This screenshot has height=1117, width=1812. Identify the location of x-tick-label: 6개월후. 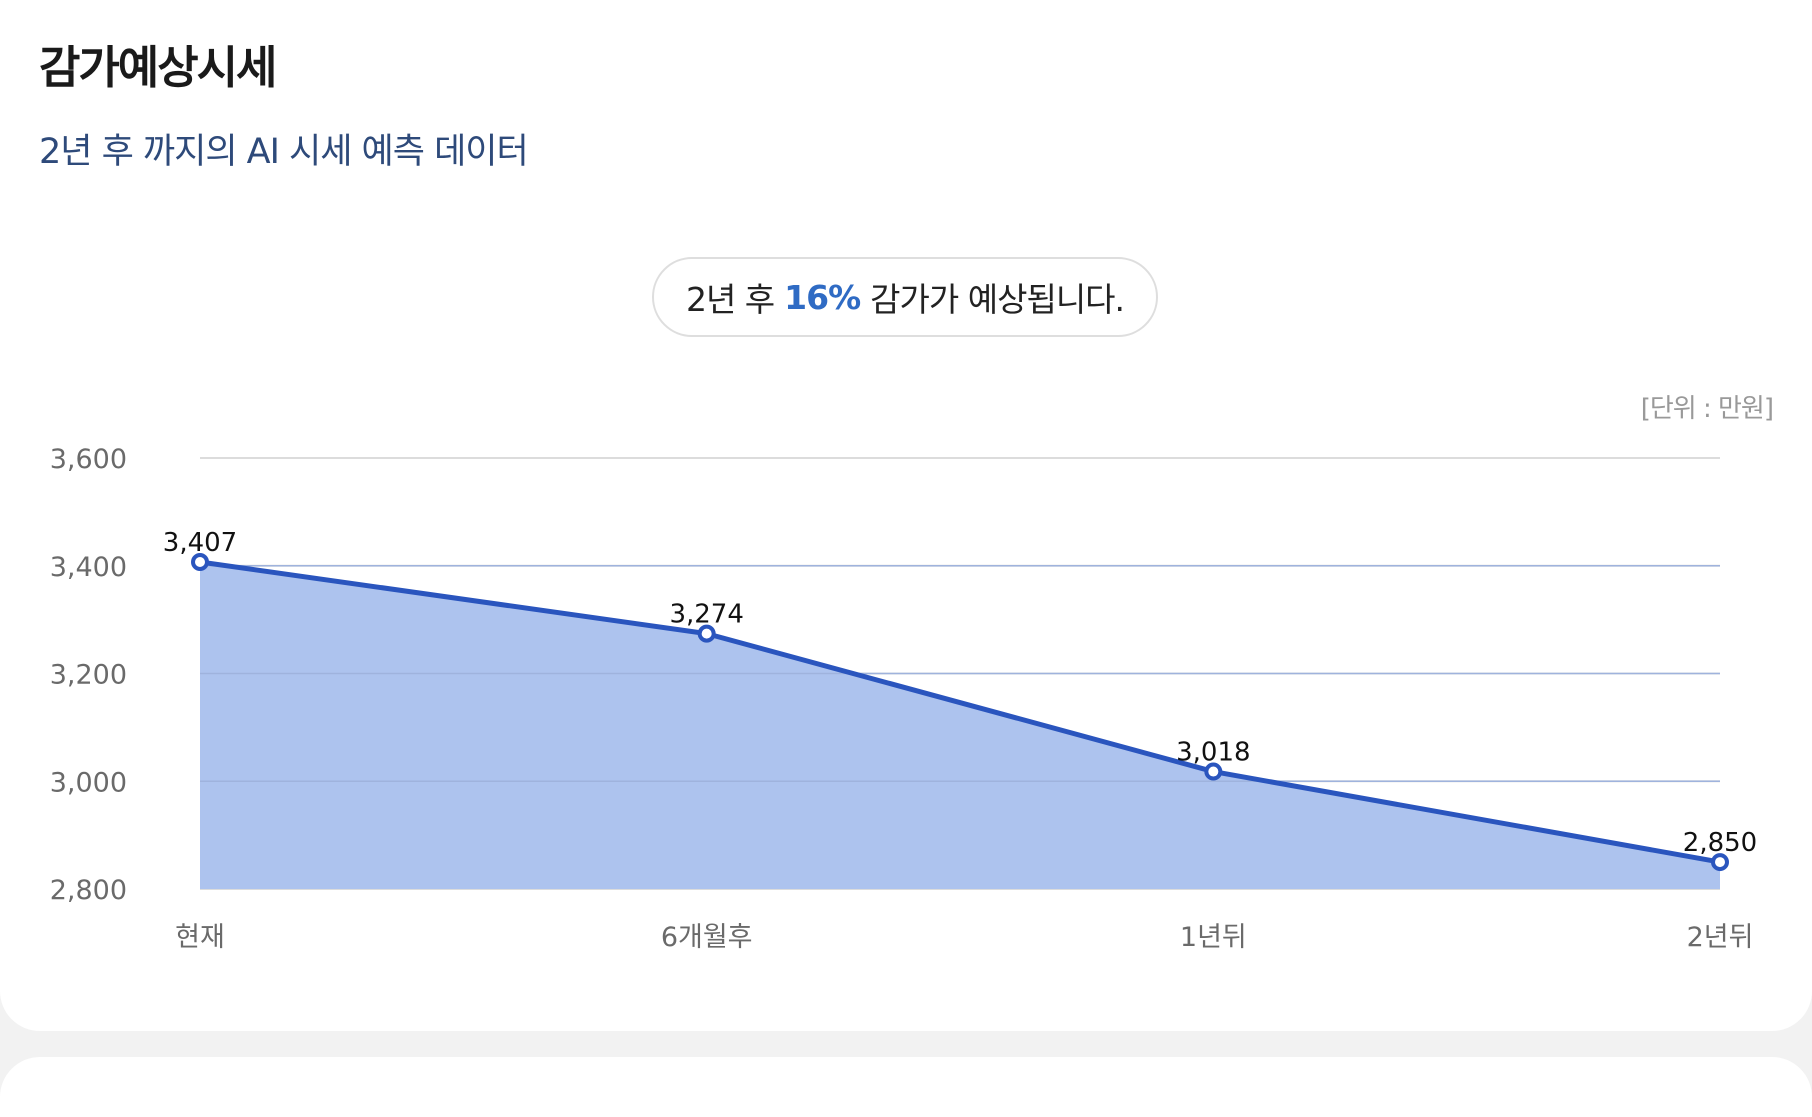
(707, 937).